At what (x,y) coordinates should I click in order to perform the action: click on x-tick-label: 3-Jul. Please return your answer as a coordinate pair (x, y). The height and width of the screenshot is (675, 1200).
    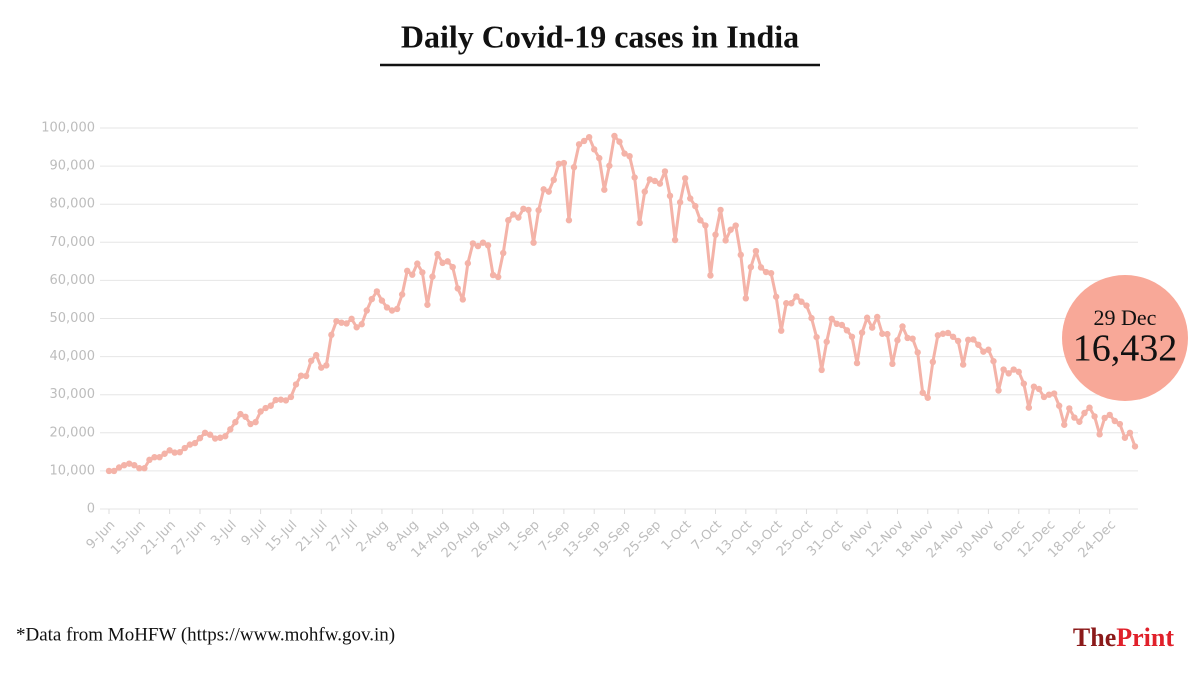
    Looking at the image, I should click on (223, 533).